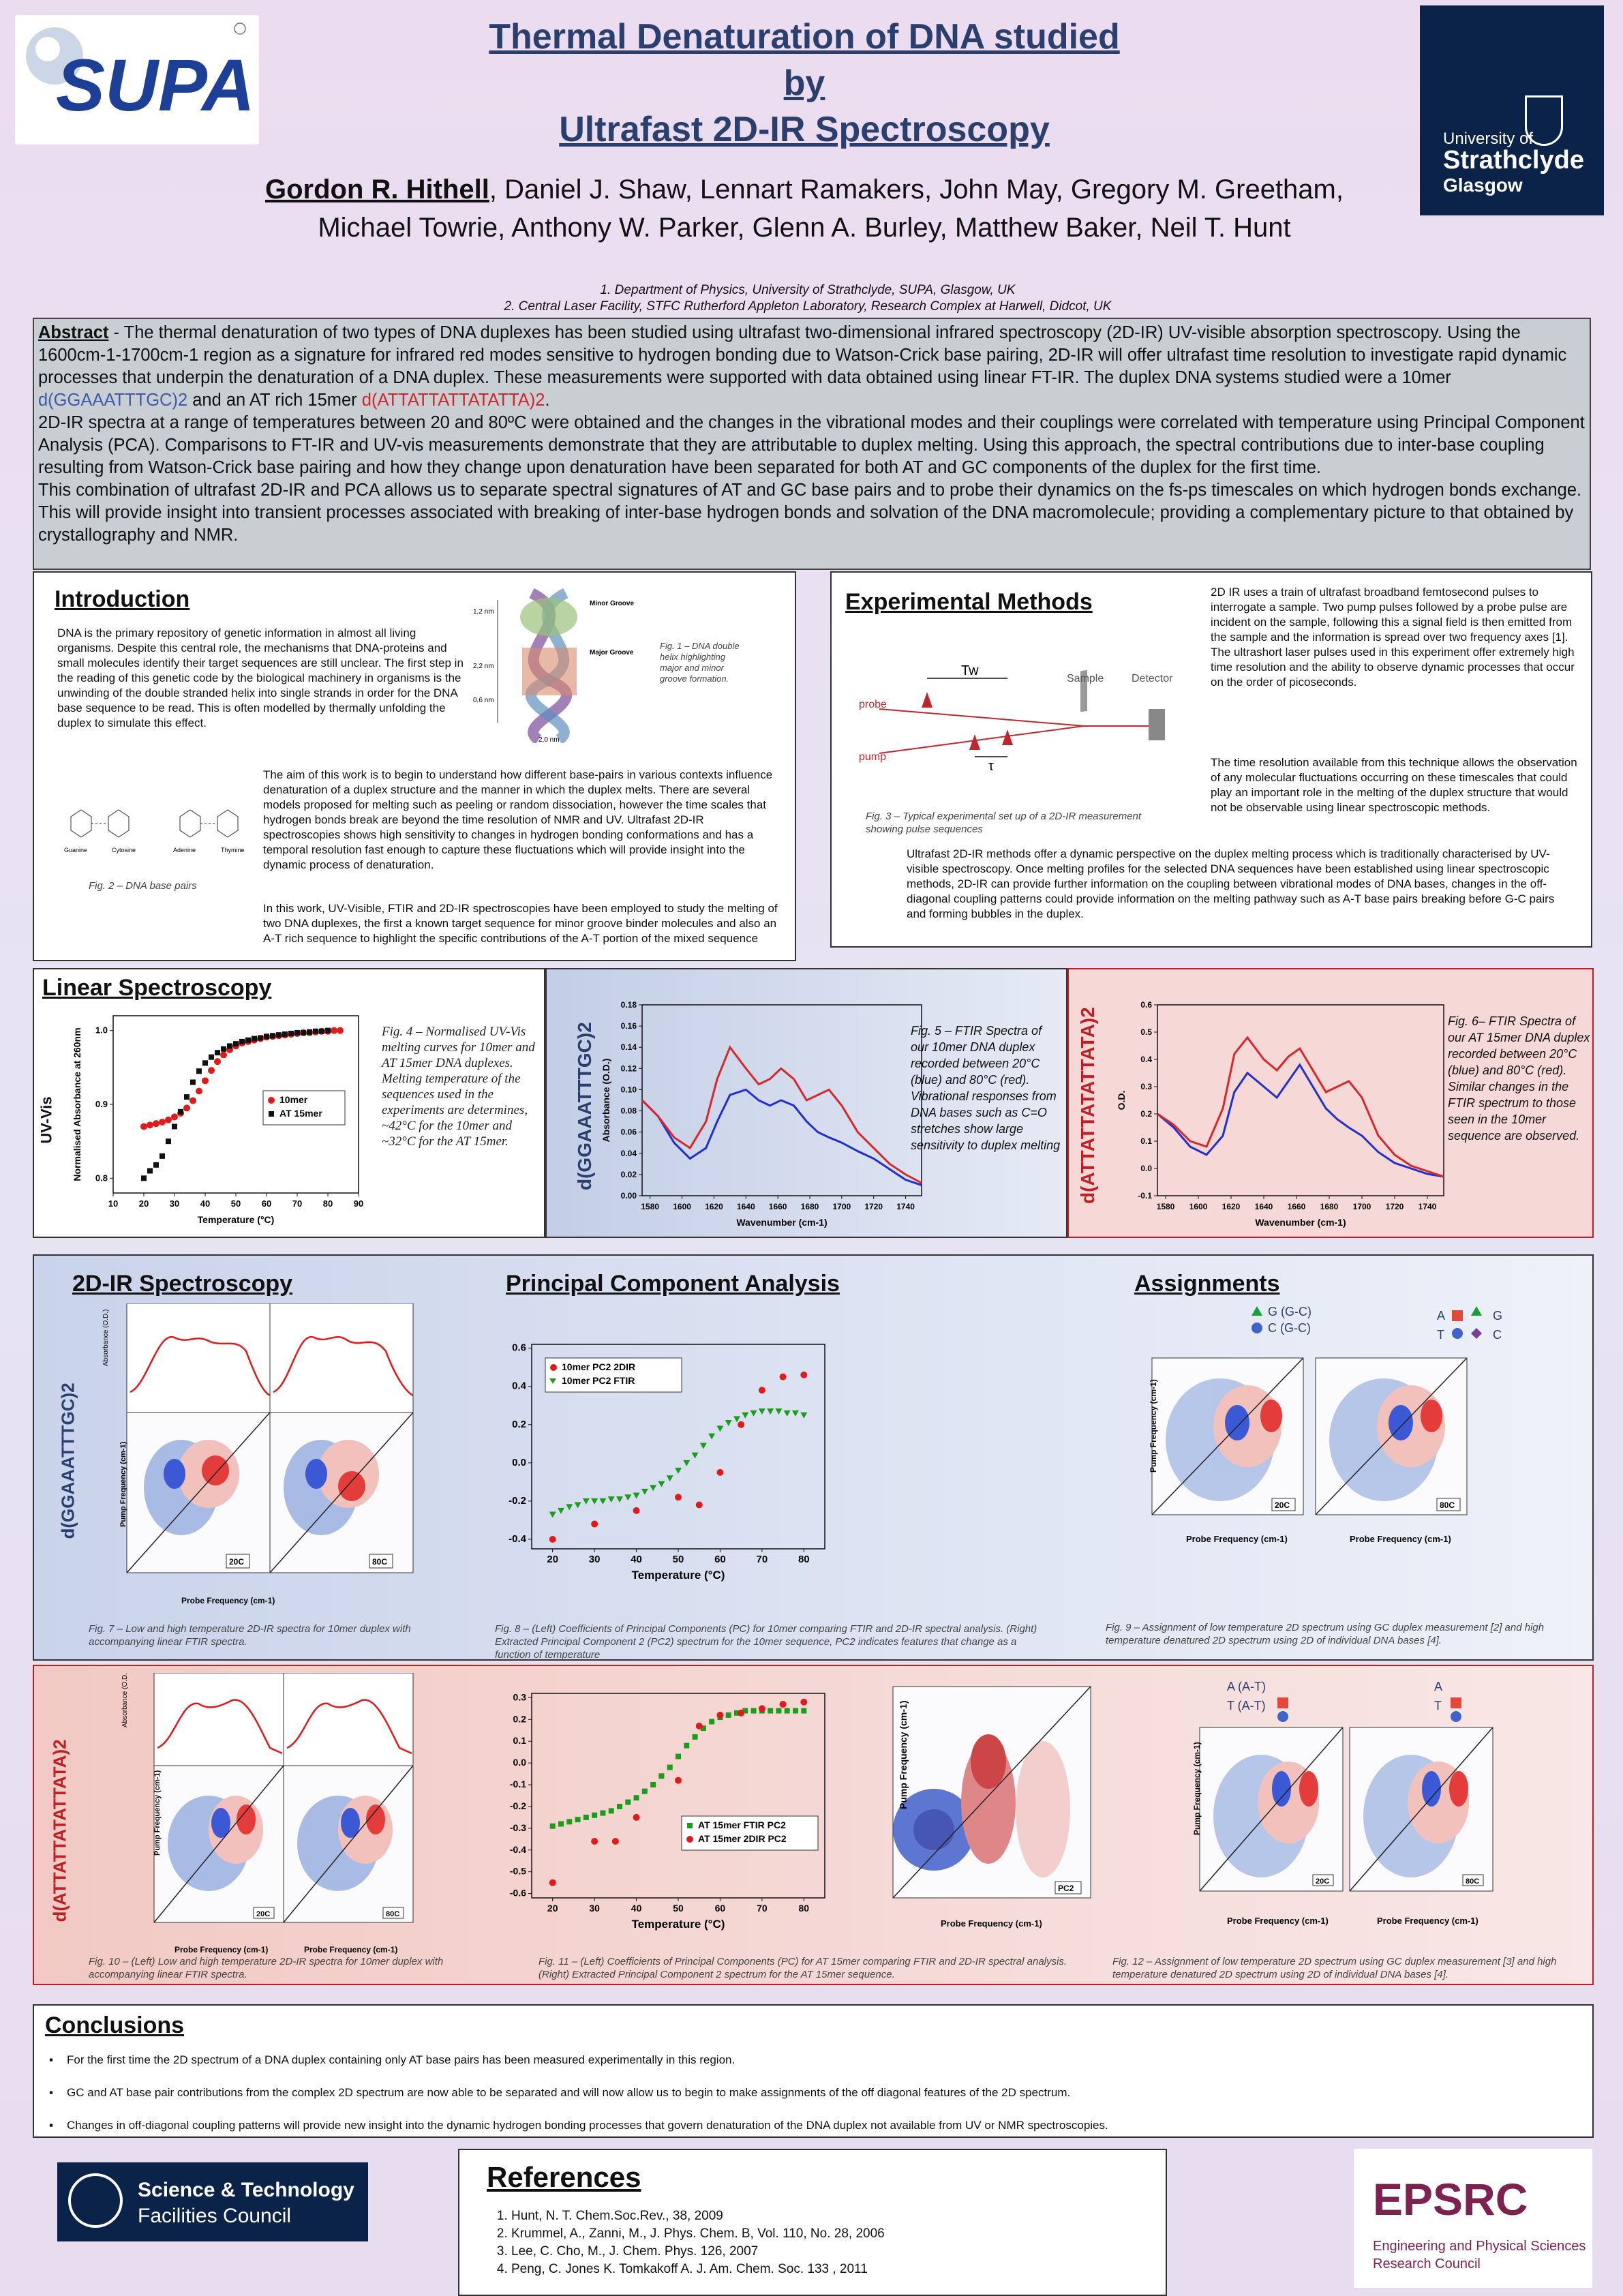  Describe the element at coordinates (1544, 120) in the screenshot. I see `crest-icon` at that location.